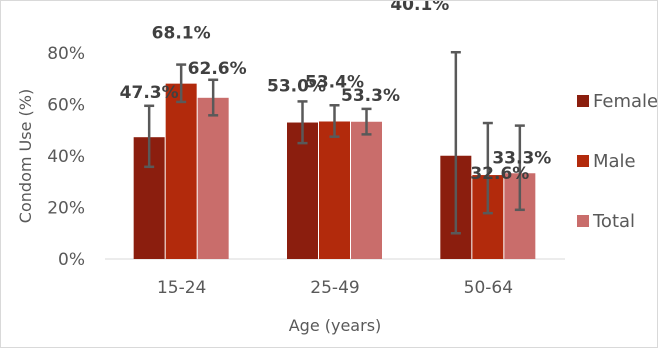 The height and width of the screenshot is (351, 658). I want to click on data-label: 32.6%, so click(499, 174).